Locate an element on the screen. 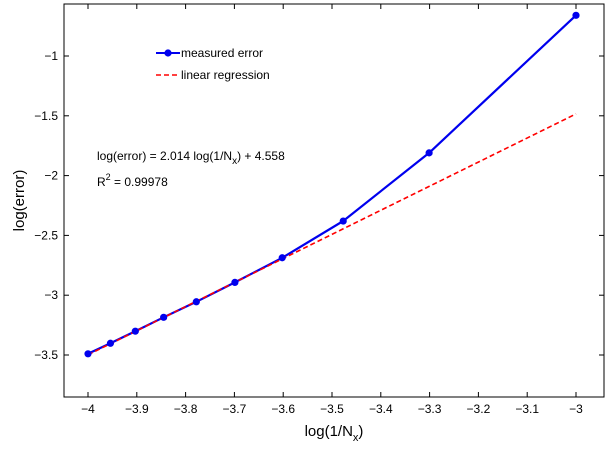 This screenshot has width=606, height=452. regression-equation-subscript: x is located at coordinates (234, 161).